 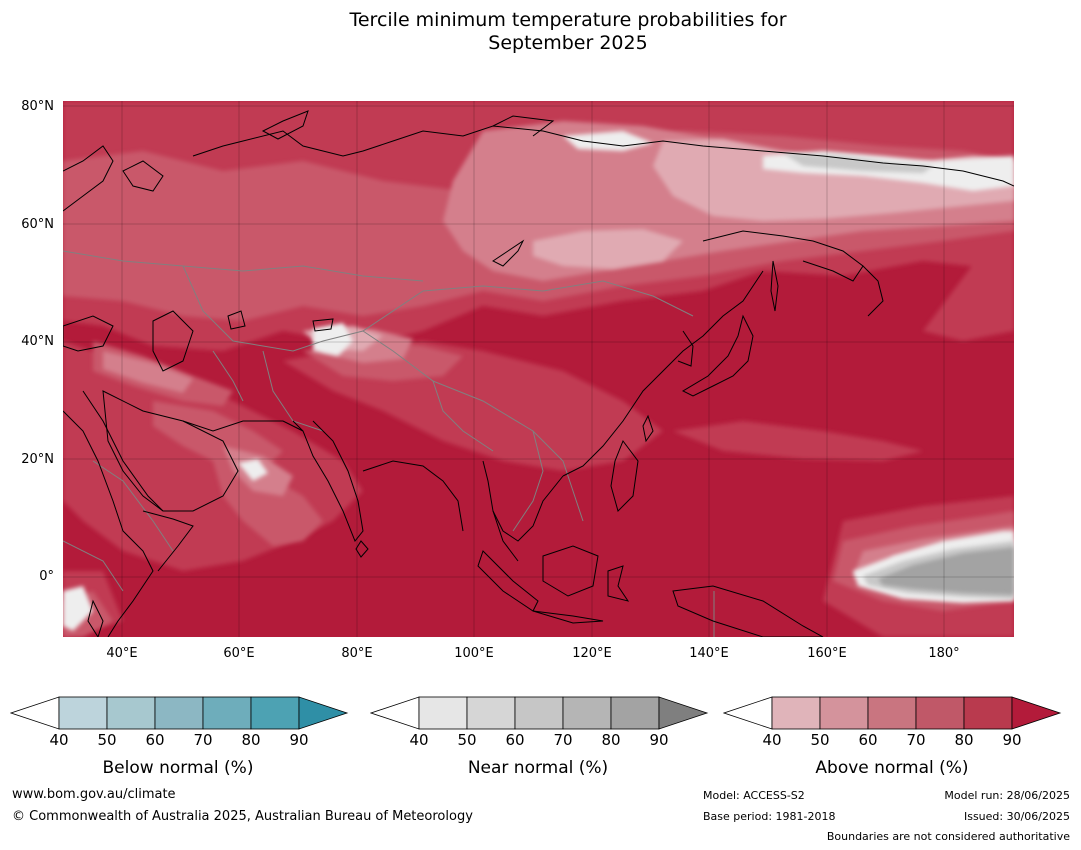 What do you see at coordinates (946, 571) in the screenshot?
I see `band-near-dark-gray` at bounding box center [946, 571].